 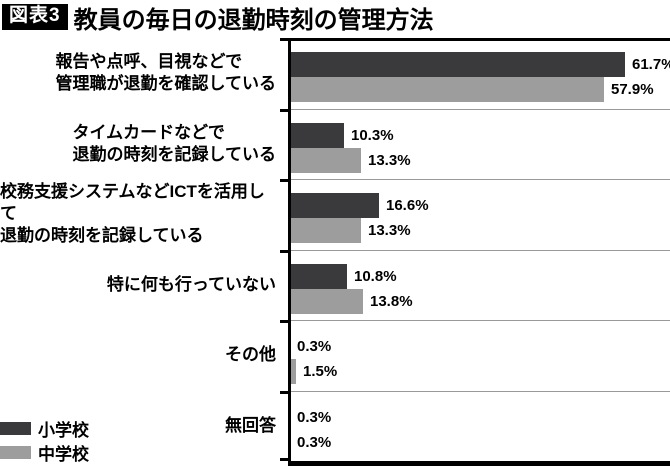 What do you see at coordinates (100, 430) in the screenshot?
I see `legend-item-elementary: 小学校` at bounding box center [100, 430].